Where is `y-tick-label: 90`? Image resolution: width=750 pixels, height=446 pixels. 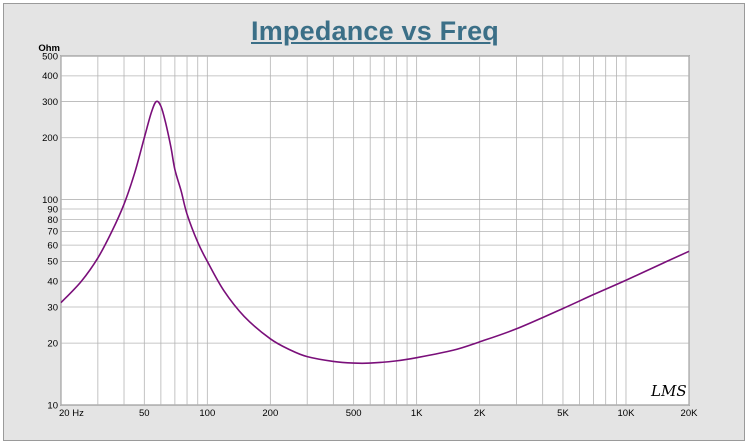 y-tick-label: 90 is located at coordinates (52, 209).